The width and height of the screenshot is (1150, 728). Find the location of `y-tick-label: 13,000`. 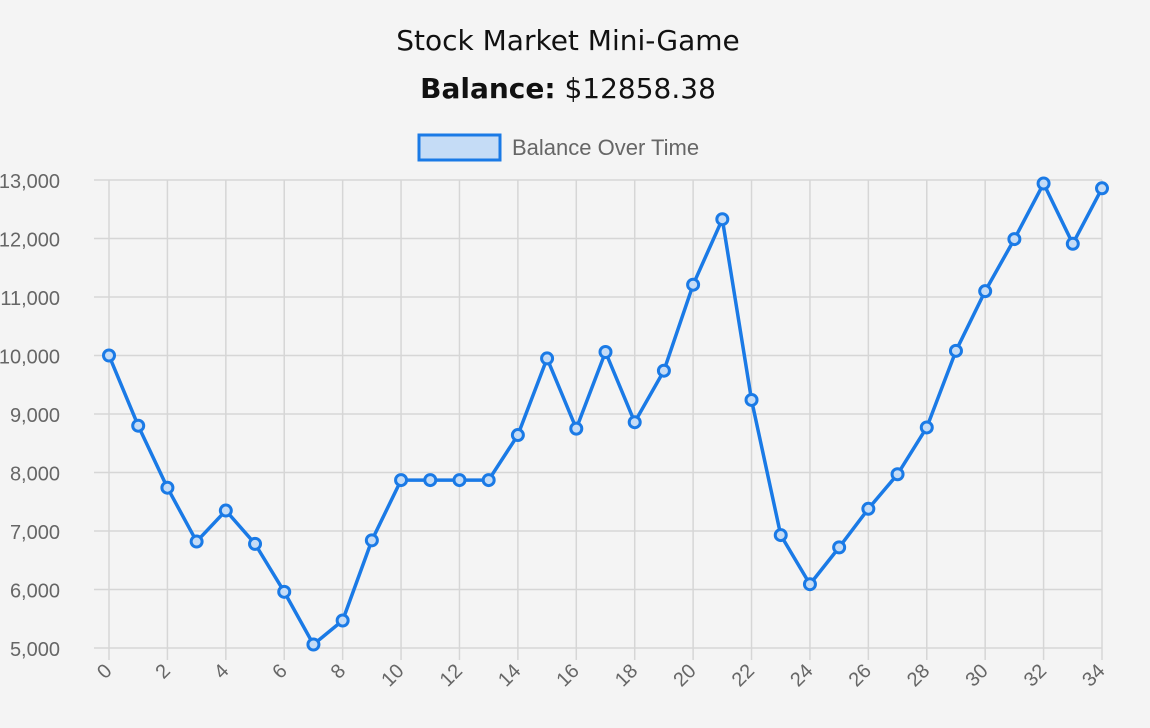

y-tick-label: 13,000 is located at coordinates (30, 182).